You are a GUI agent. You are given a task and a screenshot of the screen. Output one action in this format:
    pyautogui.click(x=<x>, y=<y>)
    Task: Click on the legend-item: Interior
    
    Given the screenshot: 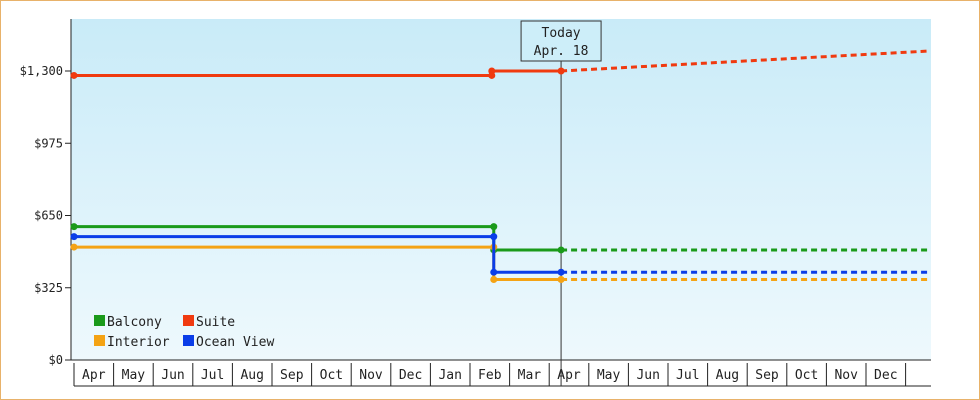 What is the action you would take?
    pyautogui.click(x=132, y=342)
    